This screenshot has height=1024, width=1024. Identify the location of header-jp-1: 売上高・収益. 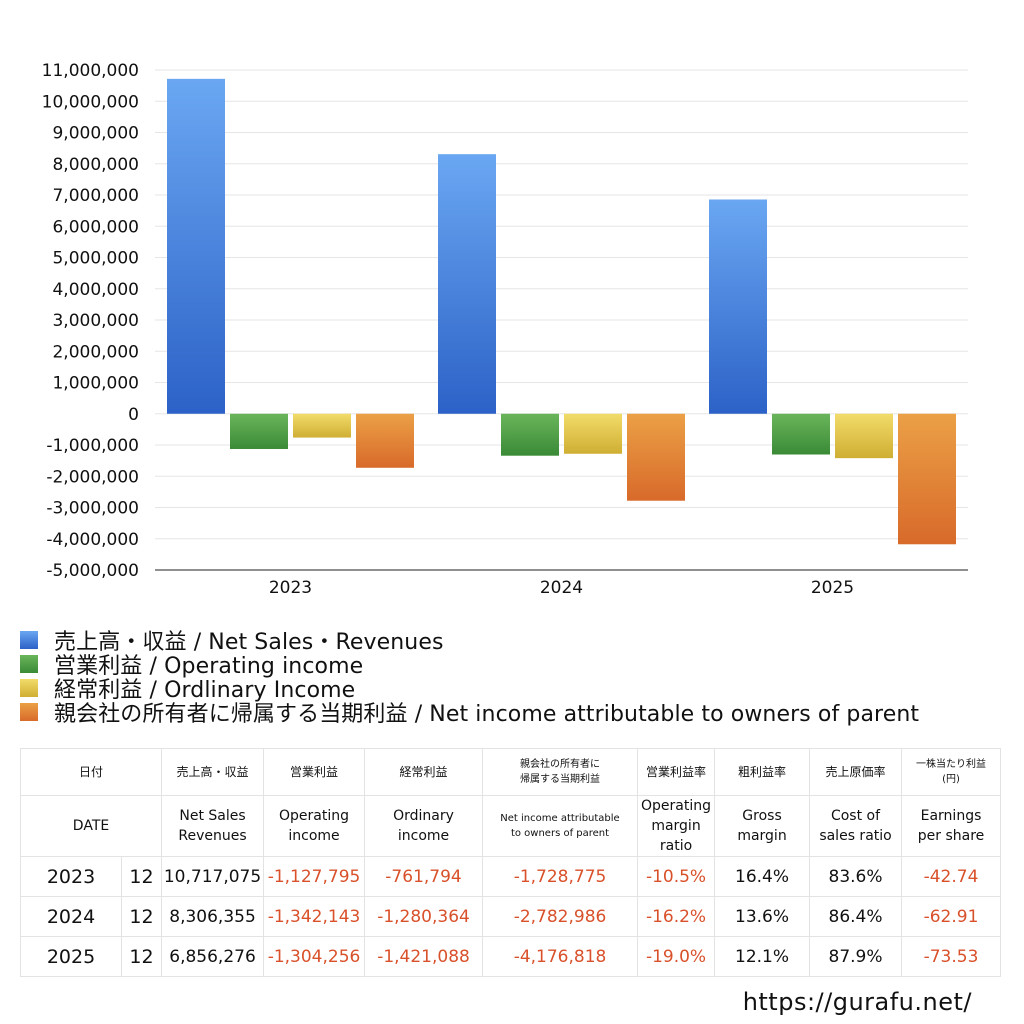
(213, 772).